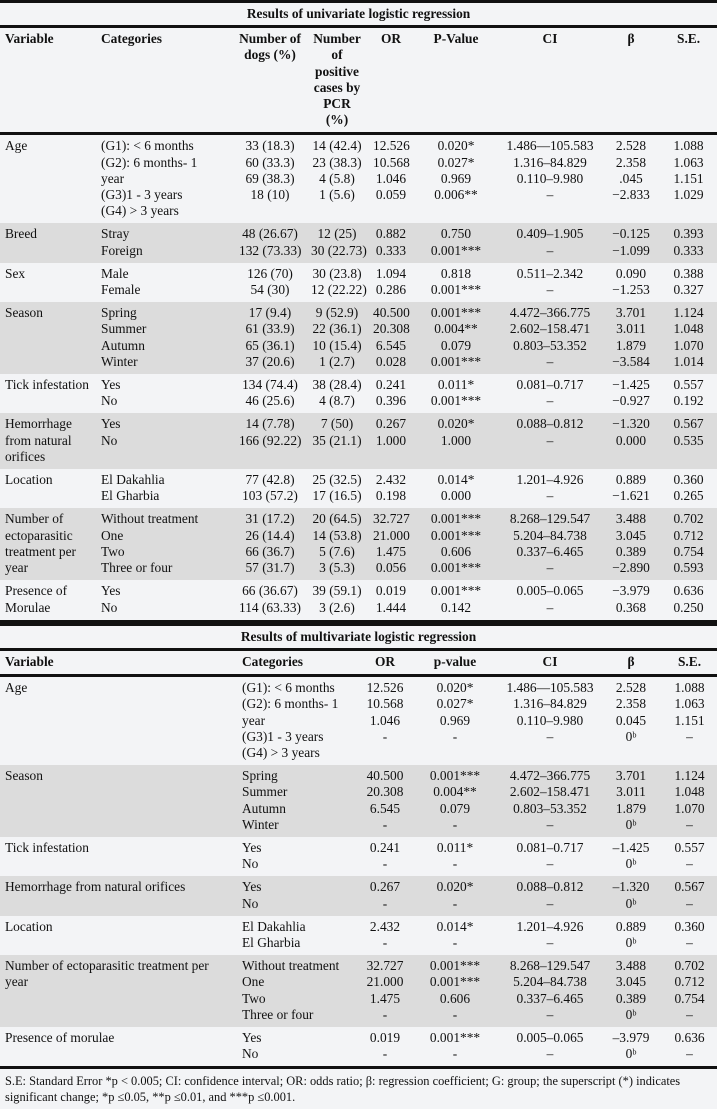 This screenshot has height=1109, width=717. What do you see at coordinates (391, 329) in the screenshot?
I see `or-value: 20.308` at bounding box center [391, 329].